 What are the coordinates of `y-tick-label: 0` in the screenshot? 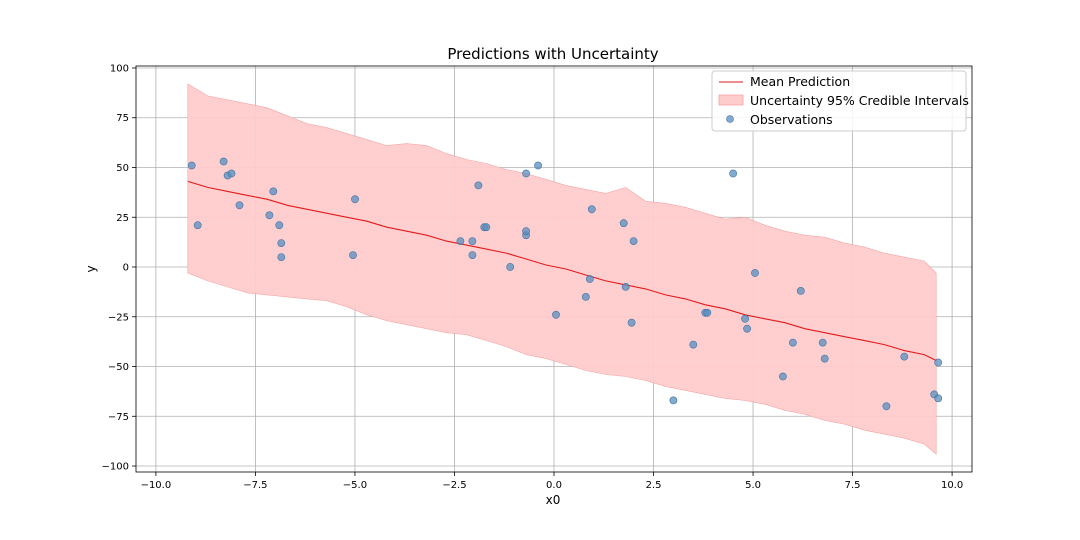 It's located at (126, 268).